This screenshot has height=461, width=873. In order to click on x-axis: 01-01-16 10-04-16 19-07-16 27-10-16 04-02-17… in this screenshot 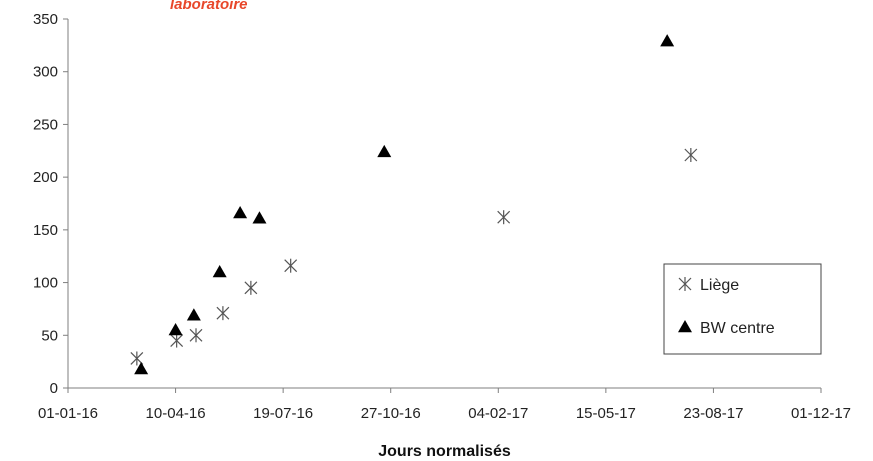, I will do `click(444, 404)`.